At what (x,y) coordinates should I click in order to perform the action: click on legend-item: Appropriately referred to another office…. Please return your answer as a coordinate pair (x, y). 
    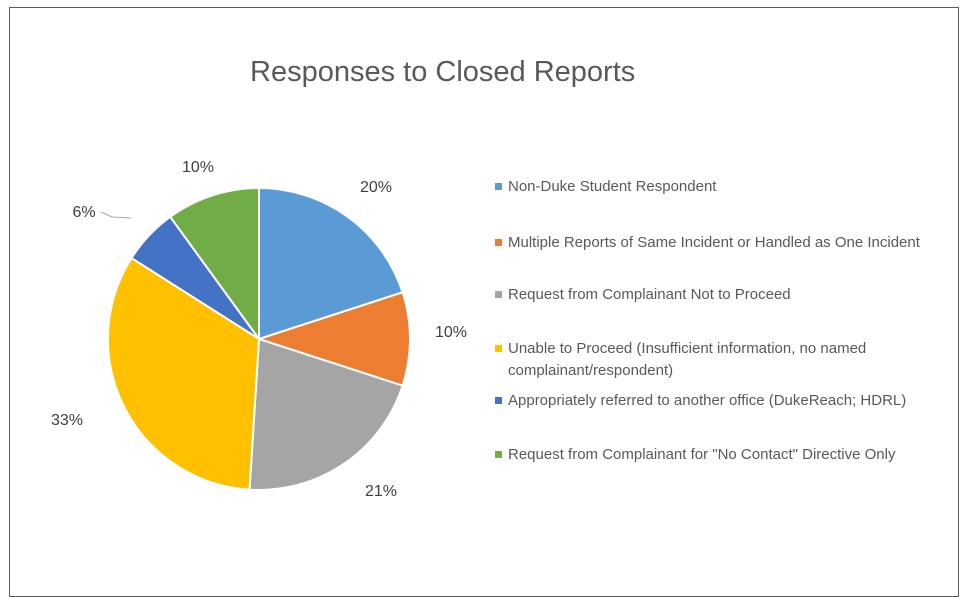
    Looking at the image, I should click on (710, 401).